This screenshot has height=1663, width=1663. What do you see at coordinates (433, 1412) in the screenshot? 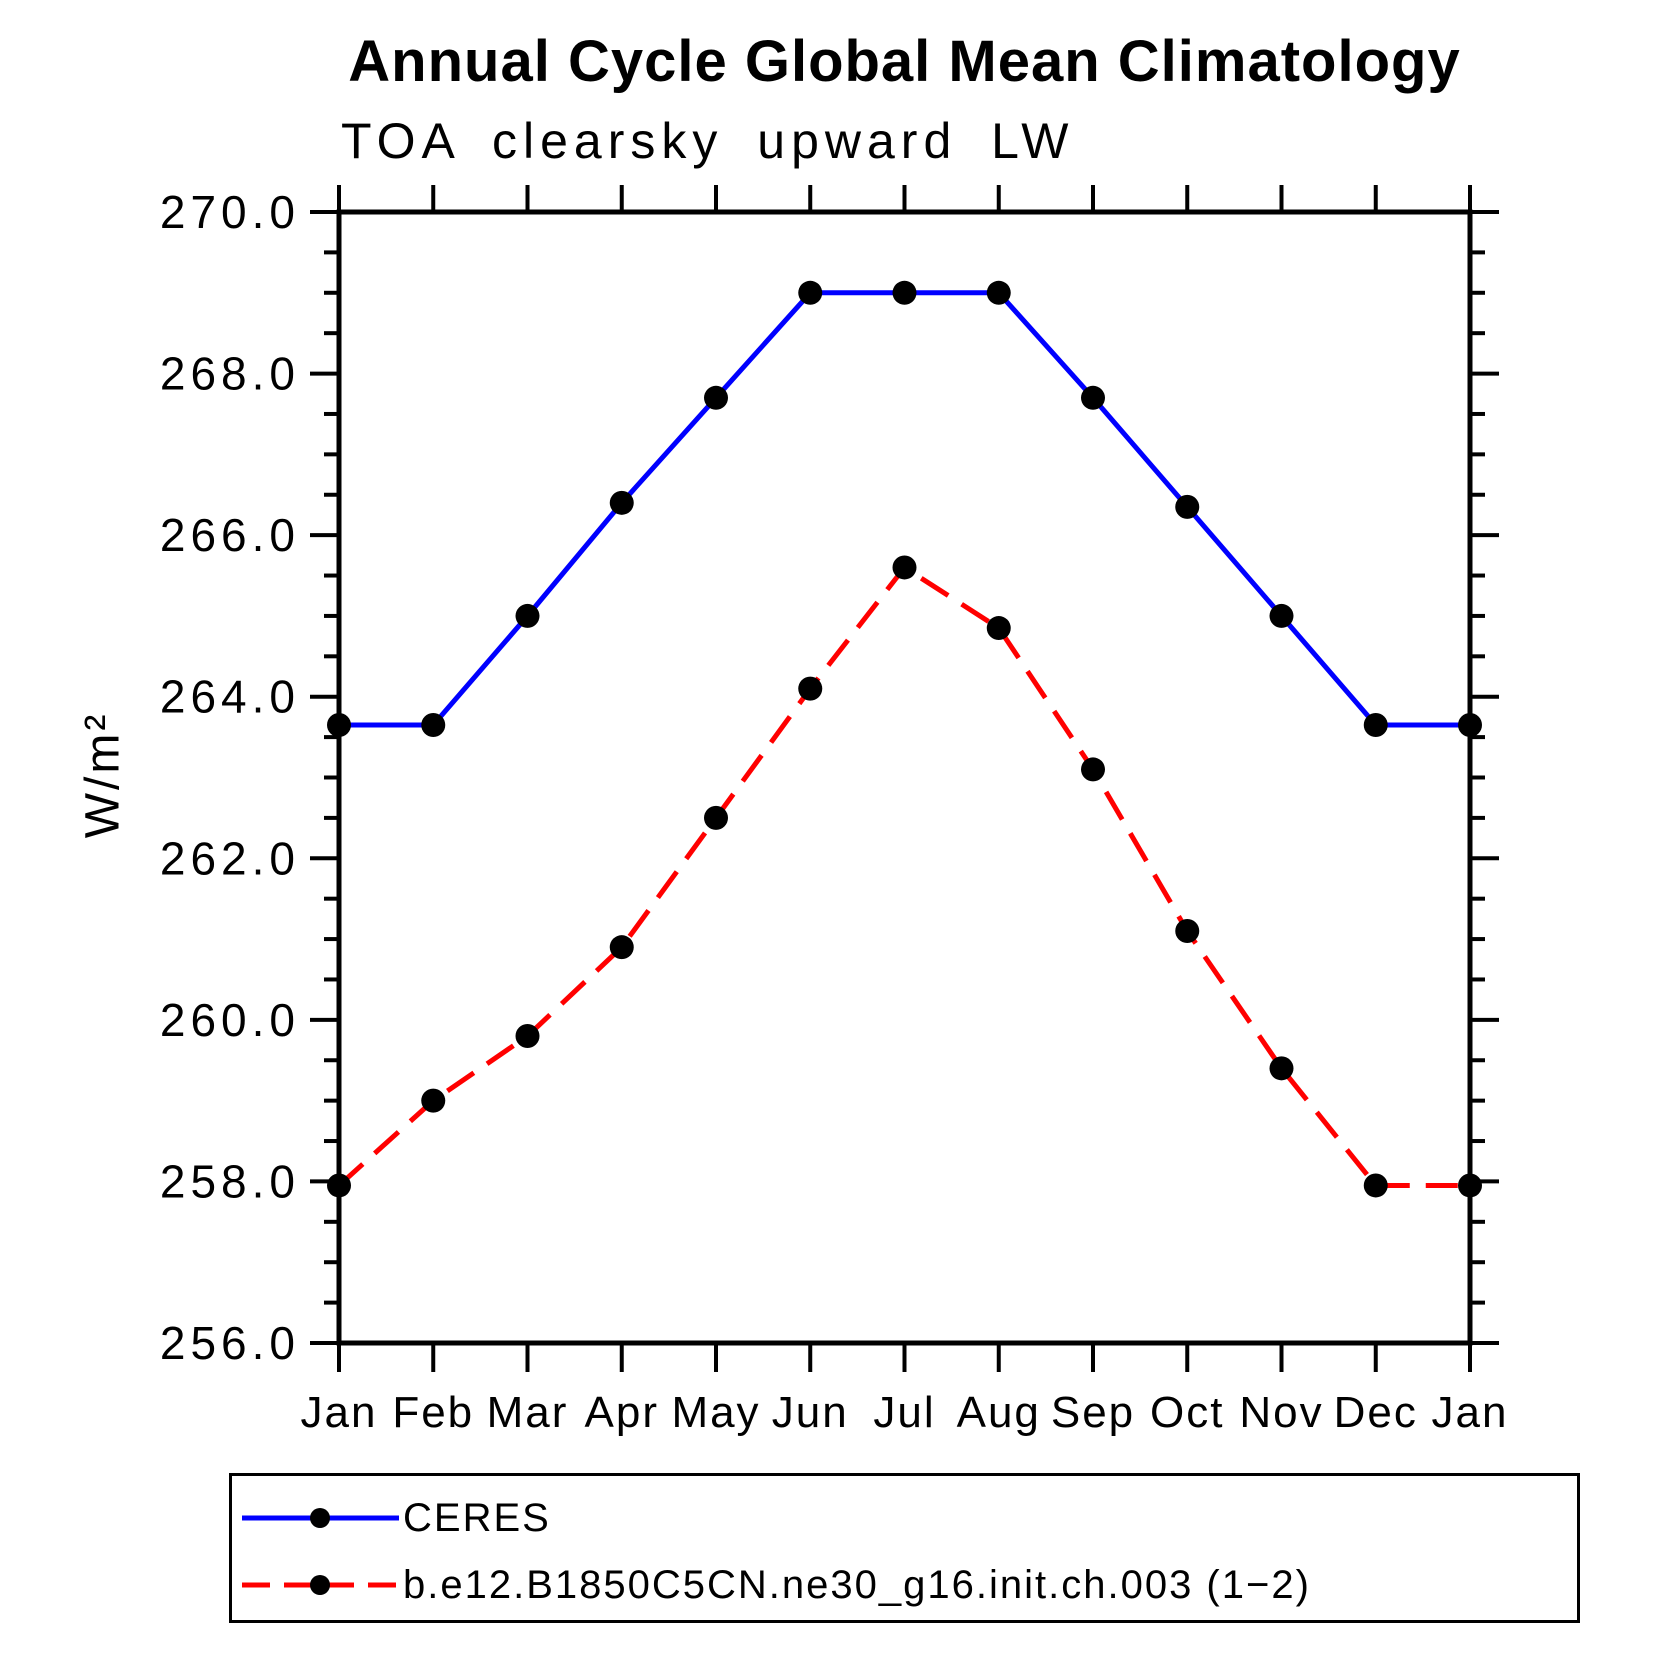
I see `x-tick-label: Feb` at bounding box center [433, 1412].